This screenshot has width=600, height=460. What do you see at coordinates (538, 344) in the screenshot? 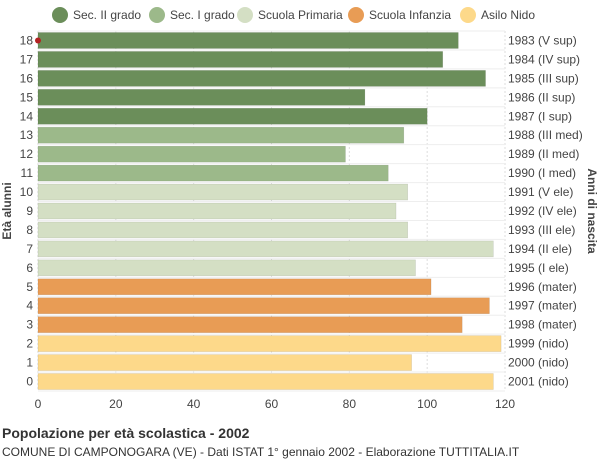
I see `birth-year-label: 1999 (nido)` at bounding box center [538, 344].